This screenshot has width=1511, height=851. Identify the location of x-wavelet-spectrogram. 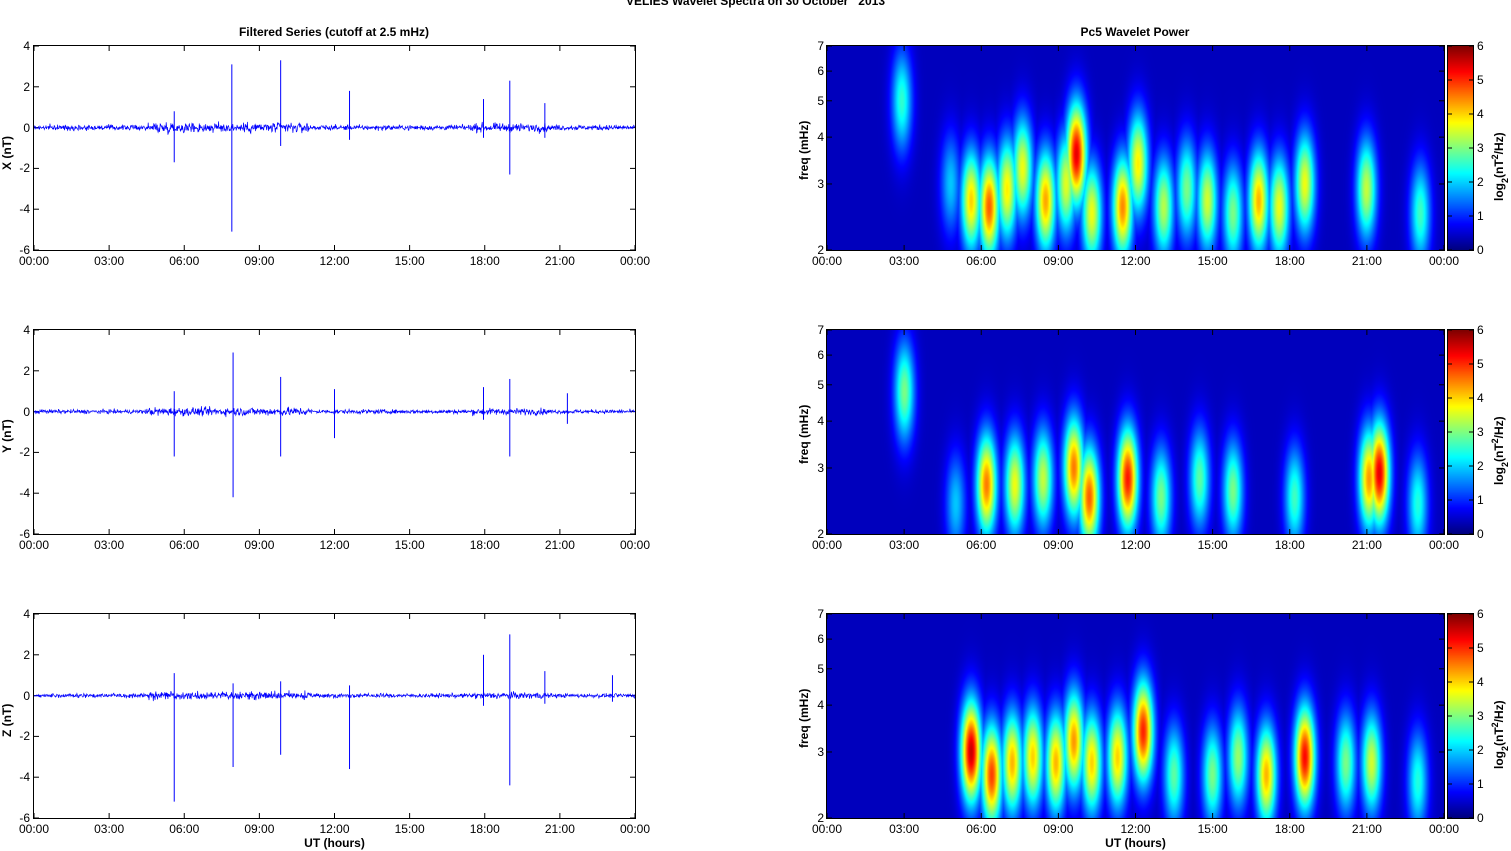
(1135, 148).